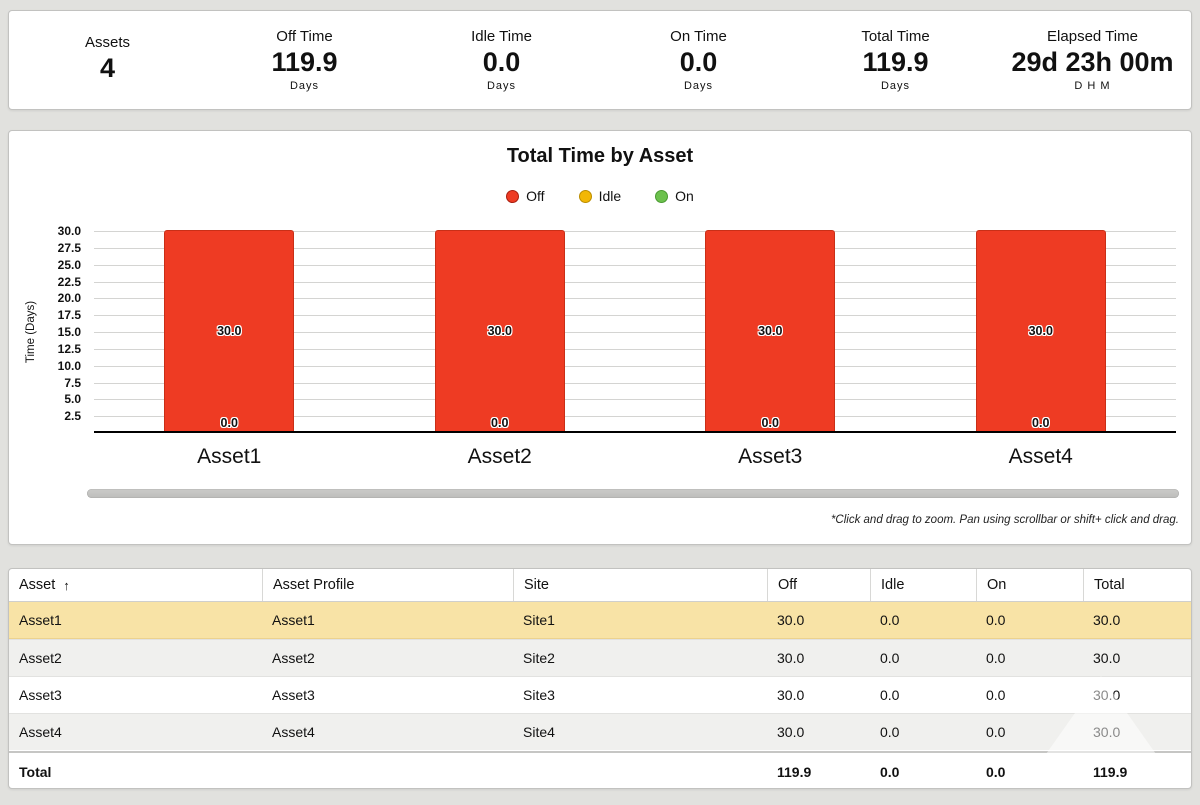  Describe the element at coordinates (1092, 59) in the screenshot. I see `stat-elapsed-time: Elapsed Time 29d 23h 00m D H M` at that location.